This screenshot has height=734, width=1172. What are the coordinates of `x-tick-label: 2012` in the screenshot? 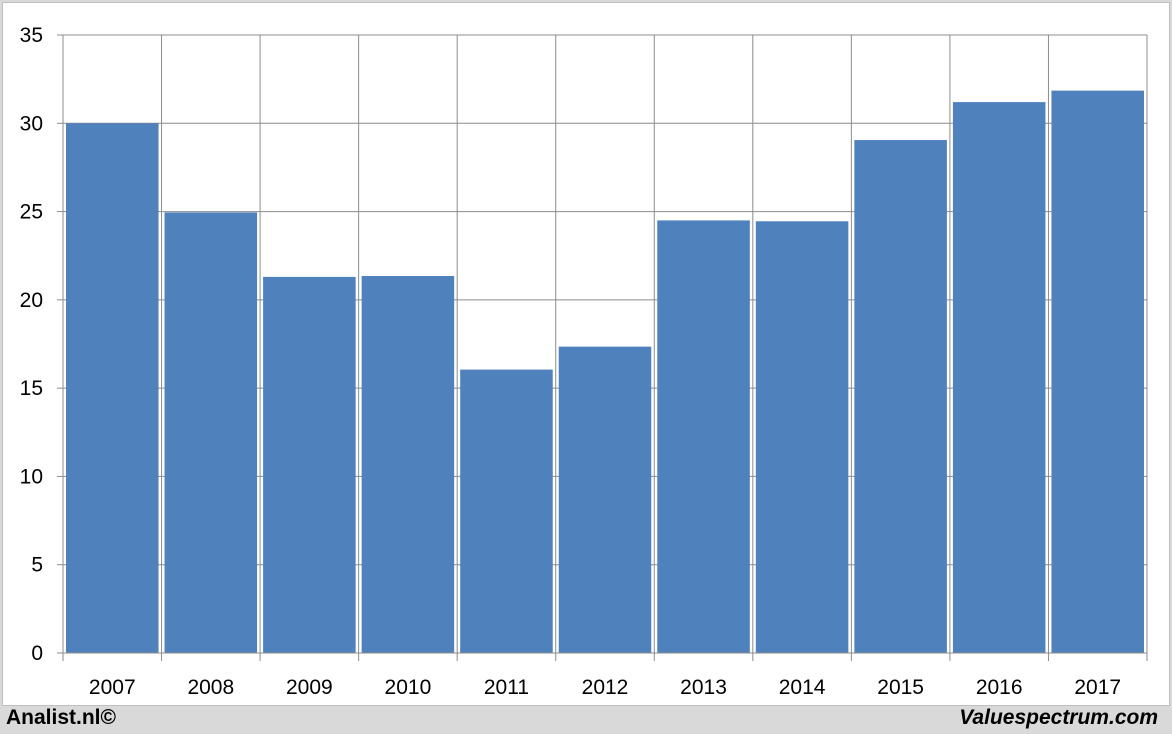 It's located at (605, 687).